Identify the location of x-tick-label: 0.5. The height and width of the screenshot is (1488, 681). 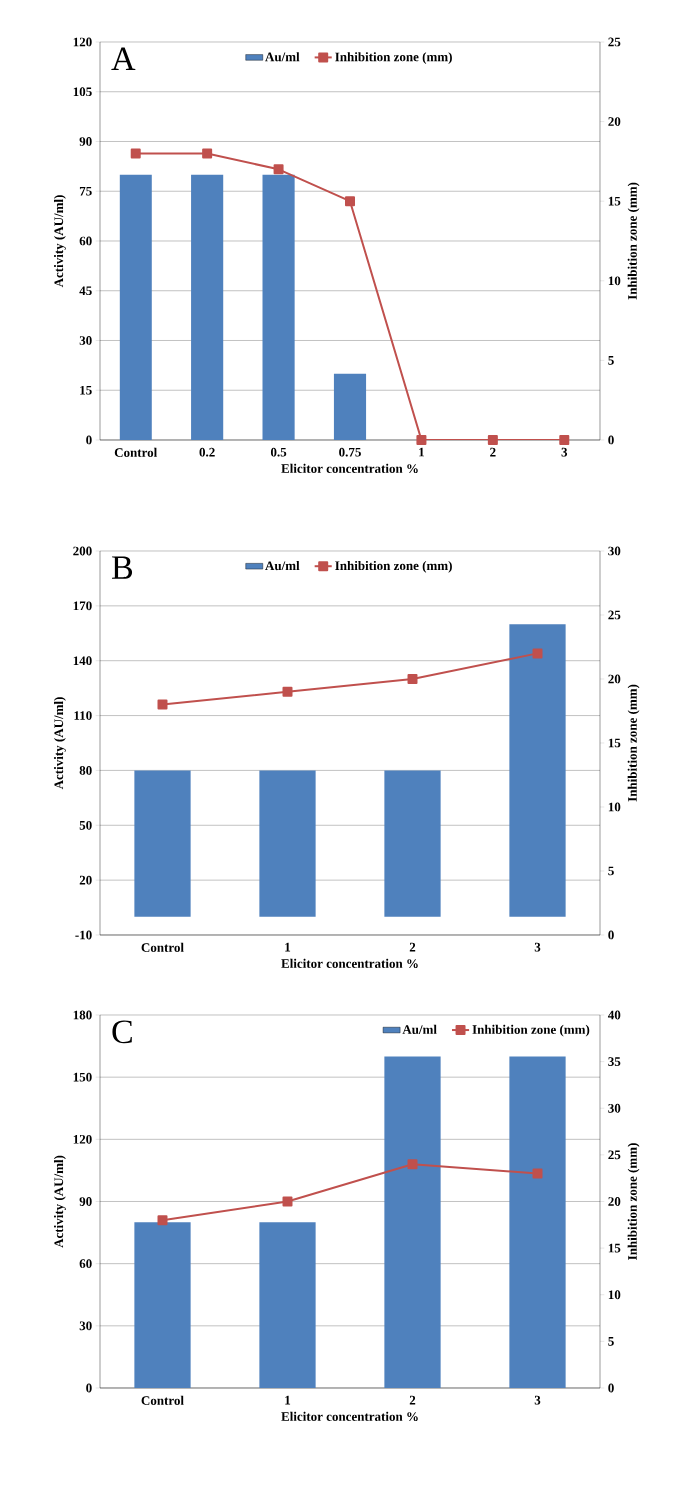
(278, 452).